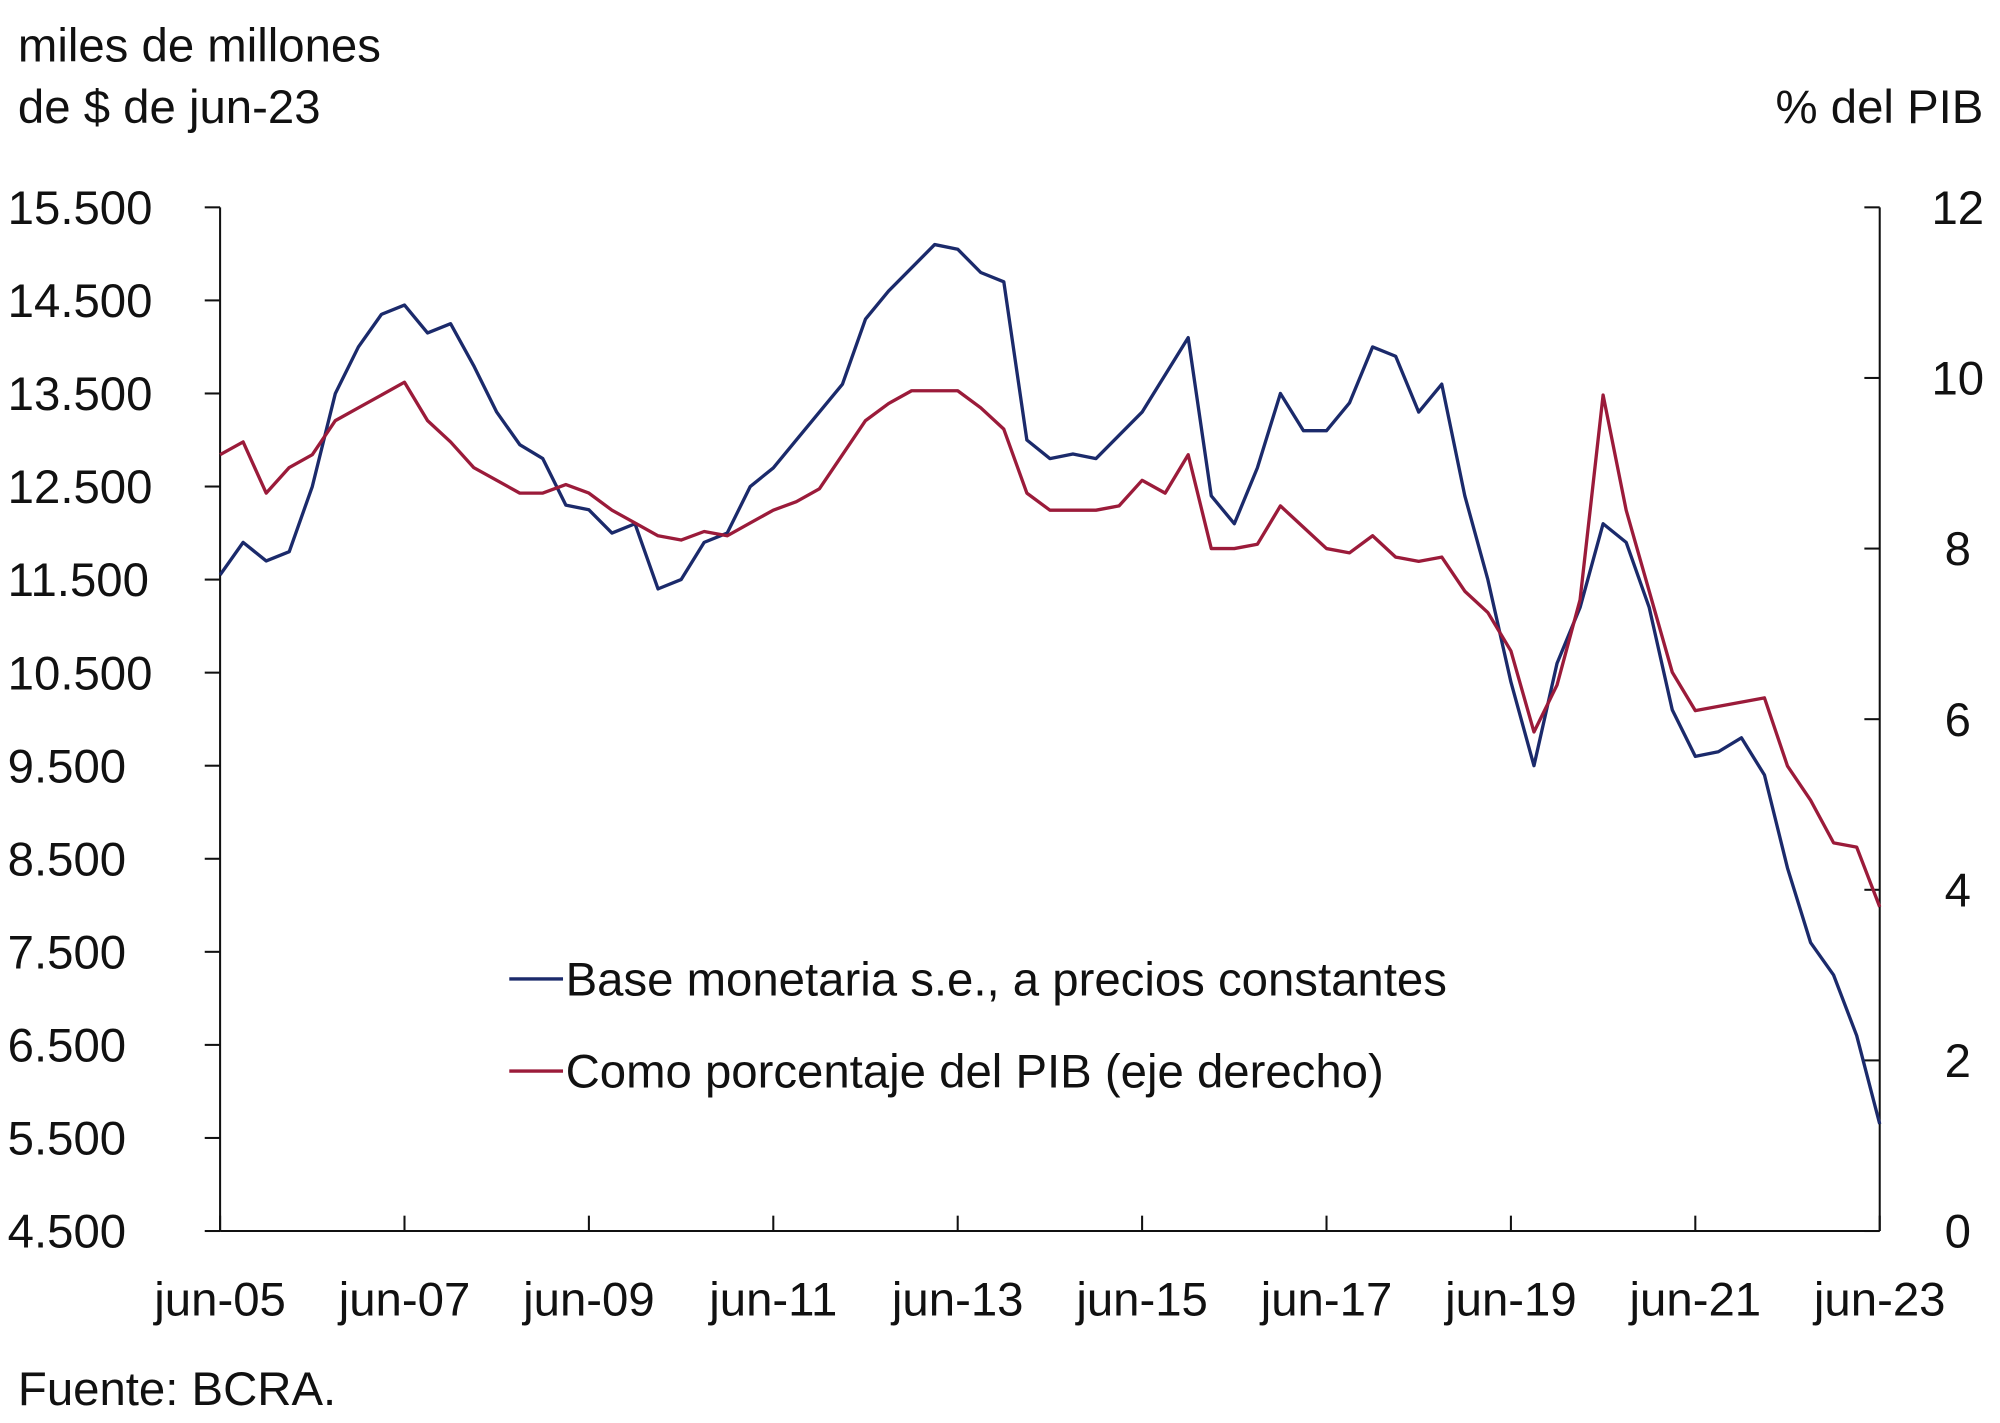  What do you see at coordinates (67, 859) in the screenshot?
I see `y-tick-label: 8.500` at bounding box center [67, 859].